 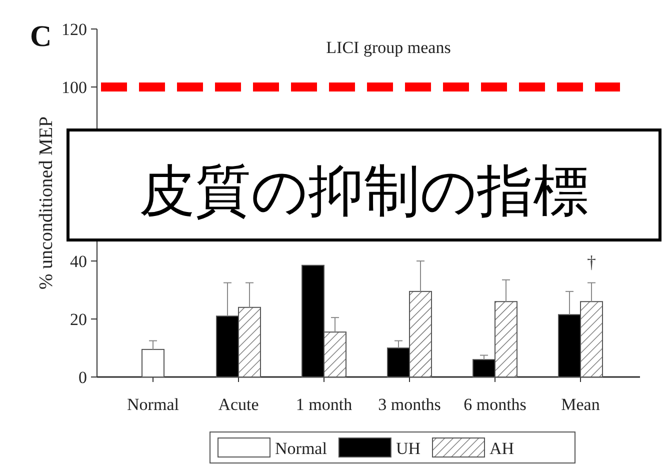 What do you see at coordinates (388, 47) in the screenshot?
I see `text: LICI group means` at bounding box center [388, 47].